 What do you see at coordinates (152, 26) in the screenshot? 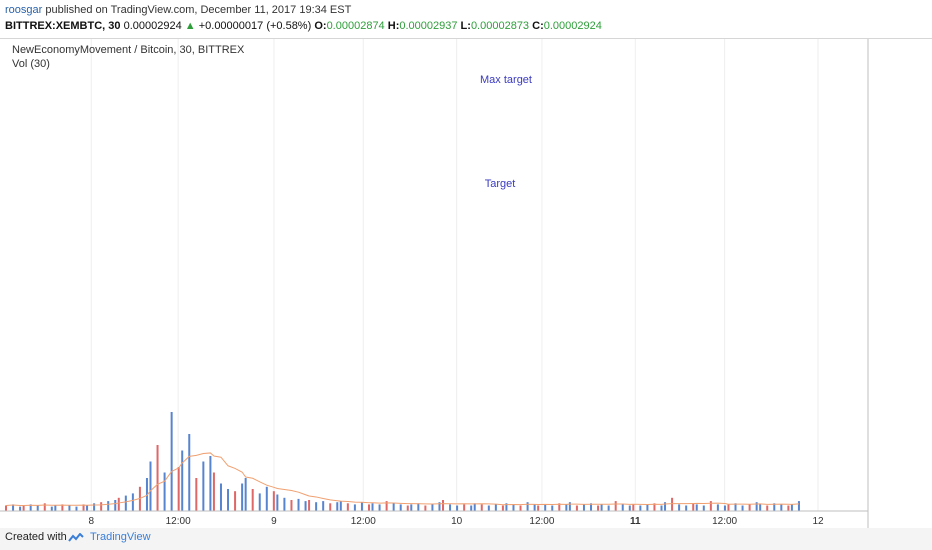
I see `last-price: 0.00002924` at bounding box center [152, 26].